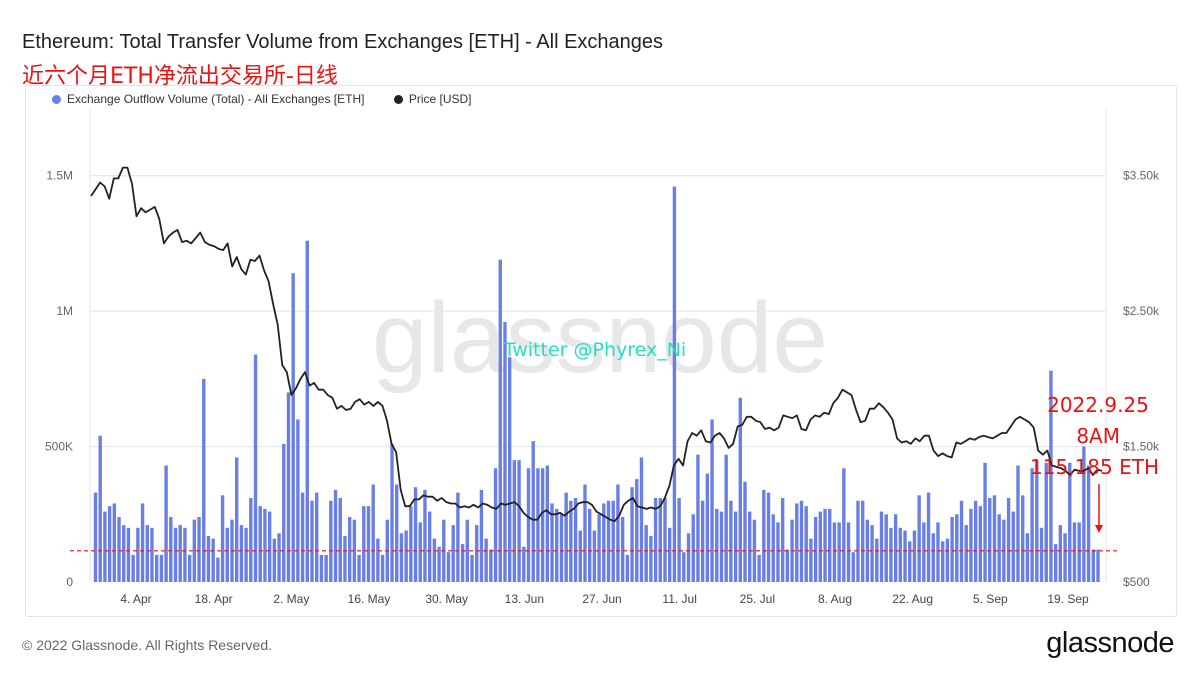 The image size is (1200, 675). What do you see at coordinates (64, 311) in the screenshot?
I see `y-left-tick-label: 1M` at bounding box center [64, 311].